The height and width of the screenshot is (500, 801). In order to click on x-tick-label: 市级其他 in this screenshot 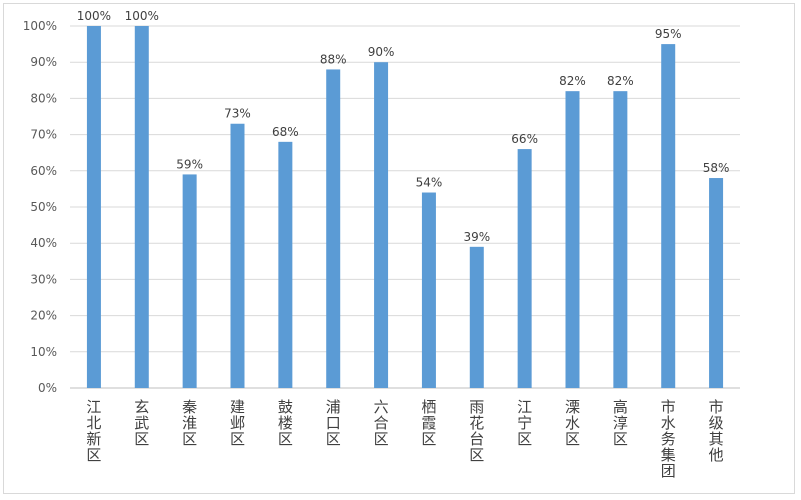, I will do `click(716, 431)`.